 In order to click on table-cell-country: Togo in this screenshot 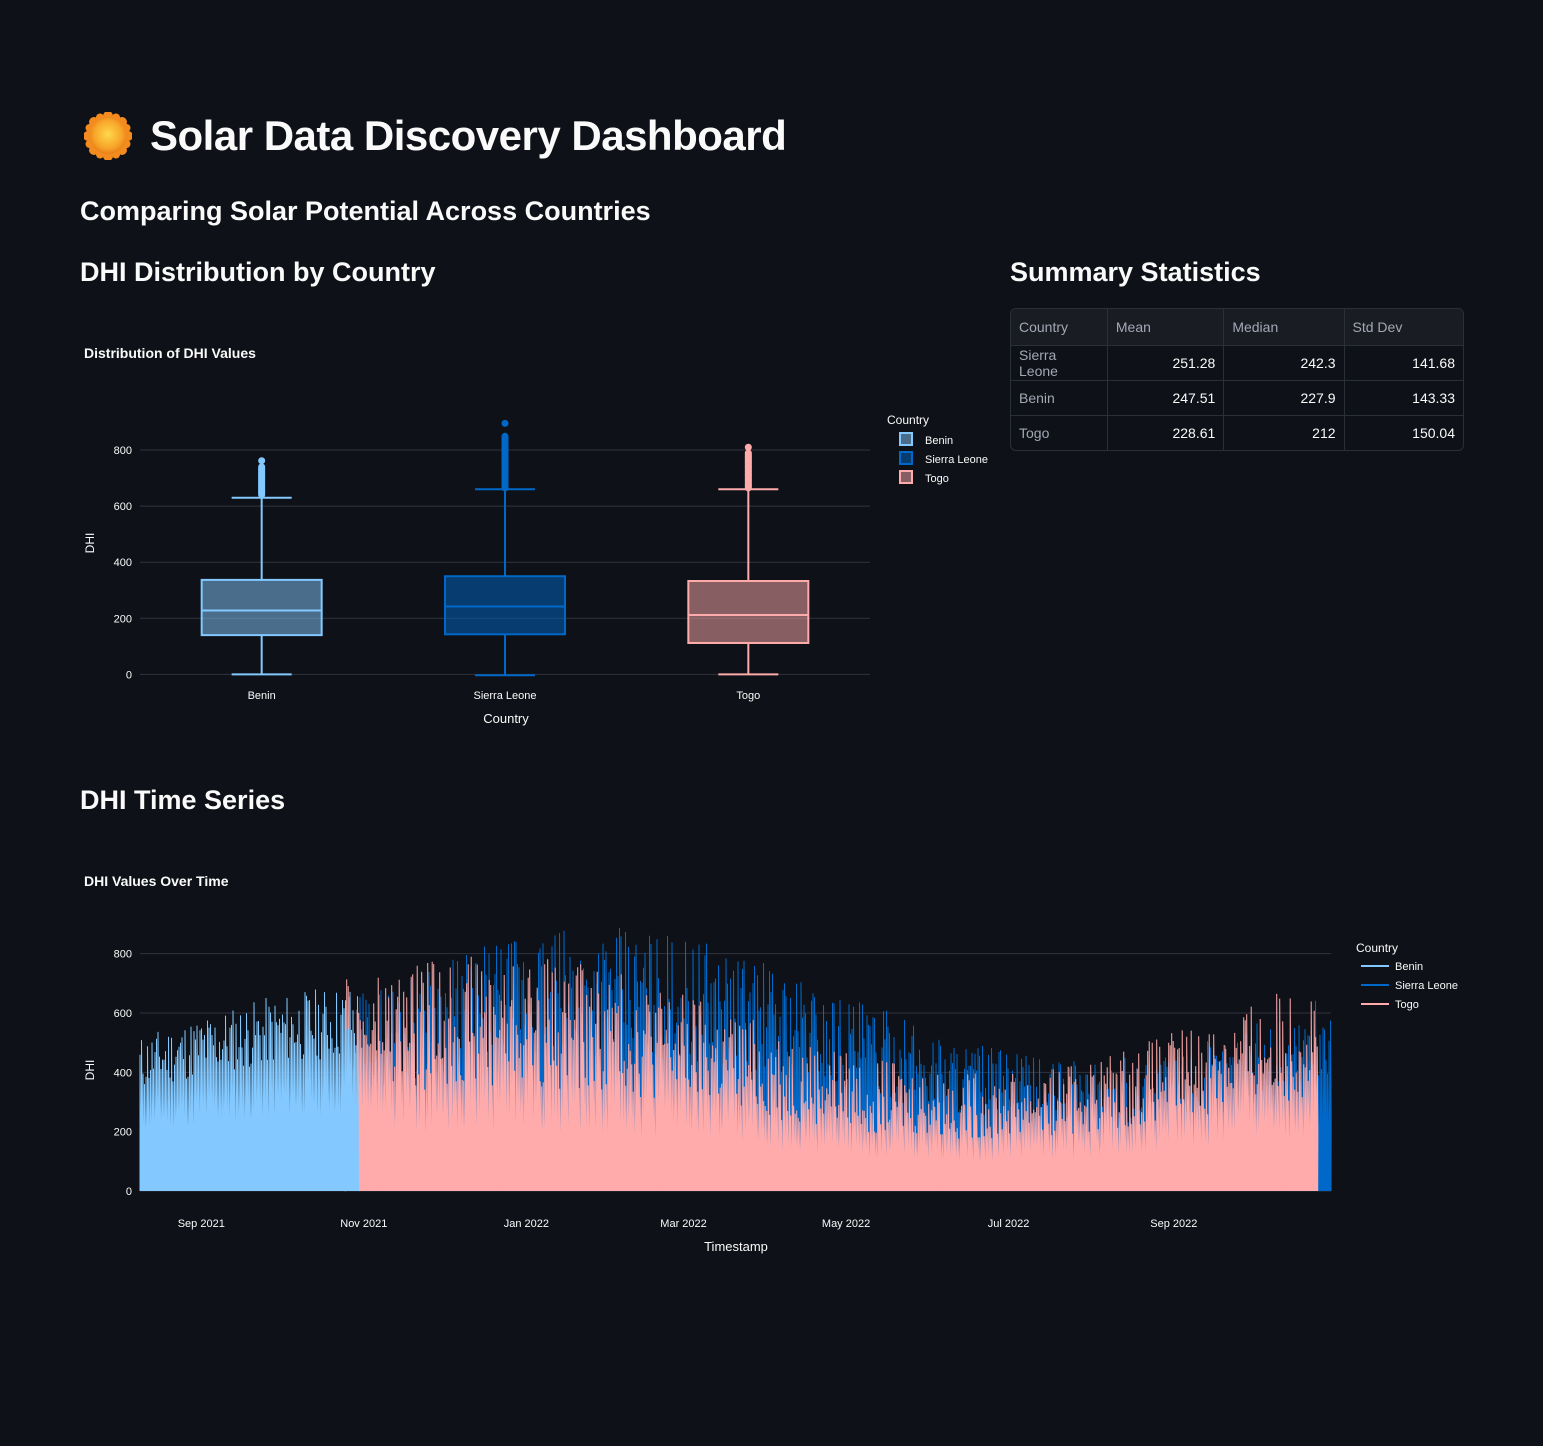, I will do `click(1059, 432)`.